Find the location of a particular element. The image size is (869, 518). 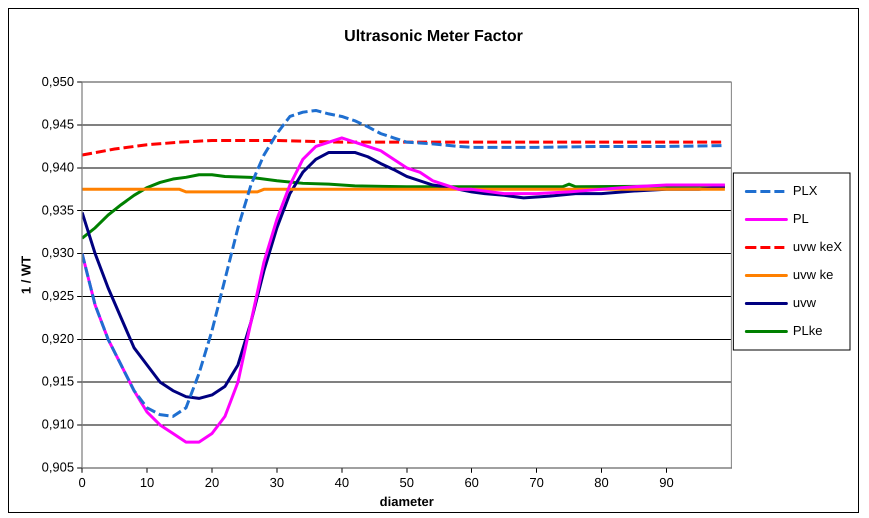

y-tick-label: 0,935 is located at coordinates (58, 210).